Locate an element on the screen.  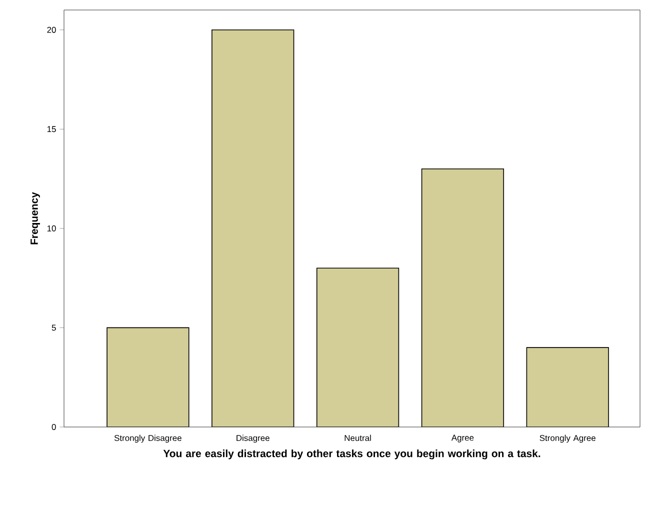
x-axis-title: You are easily distracted by other tasks once you begin working on a task. is located at coordinates (351, 455).